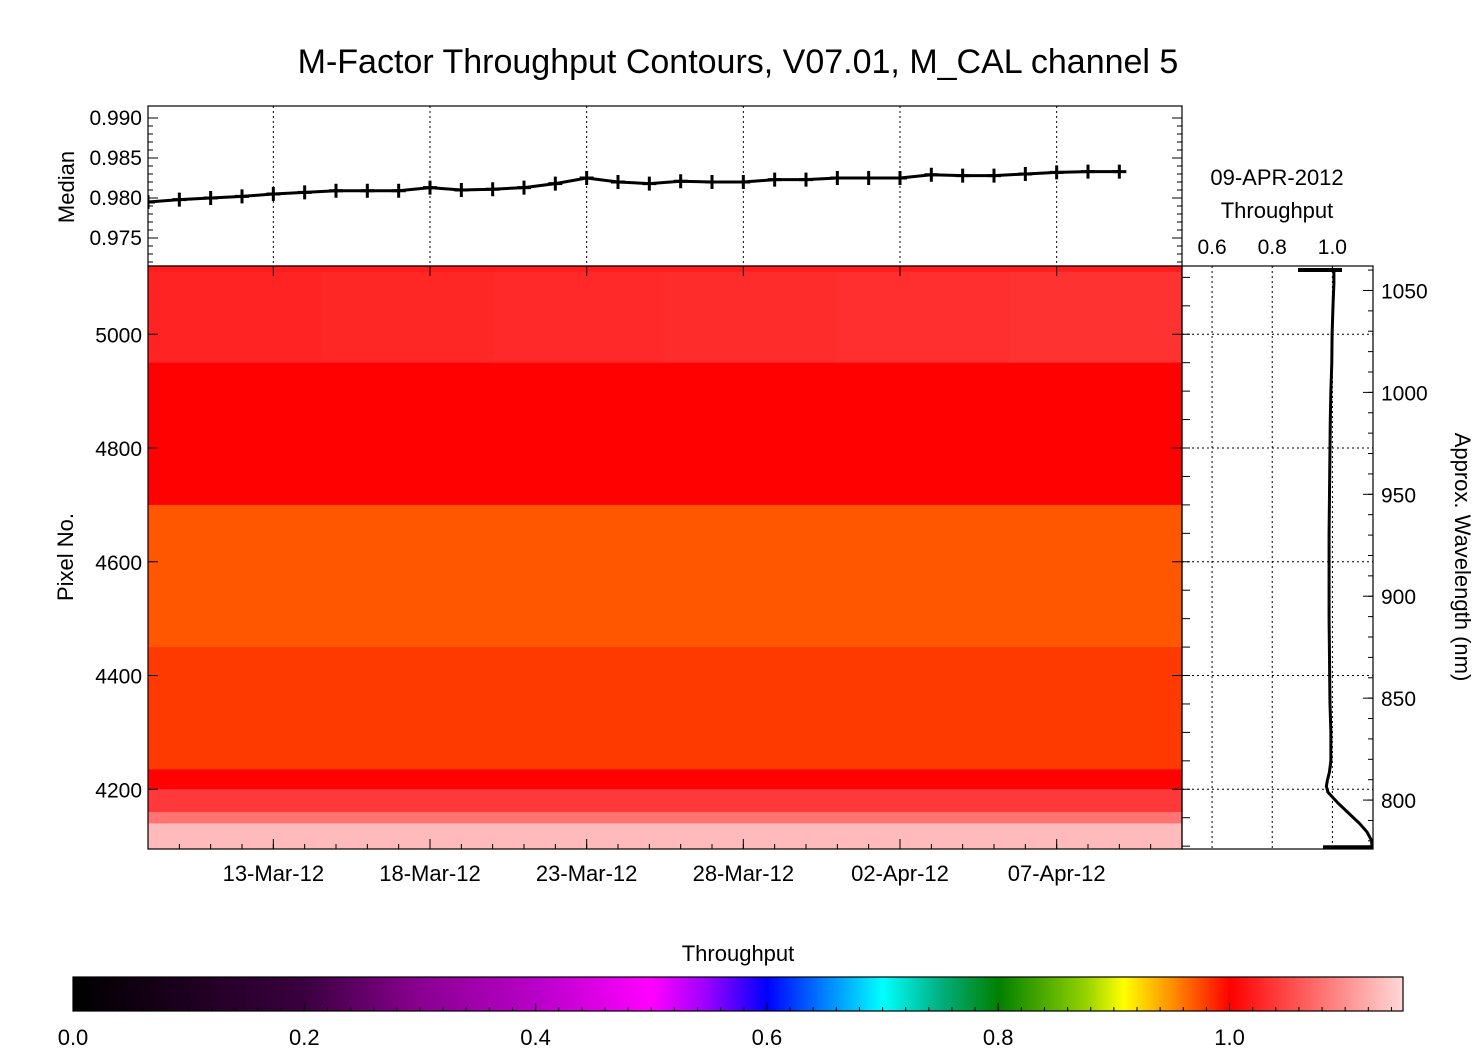 This screenshot has height=1063, width=1475. Describe the element at coordinates (634, 187) in the screenshot. I see `median-line` at that location.